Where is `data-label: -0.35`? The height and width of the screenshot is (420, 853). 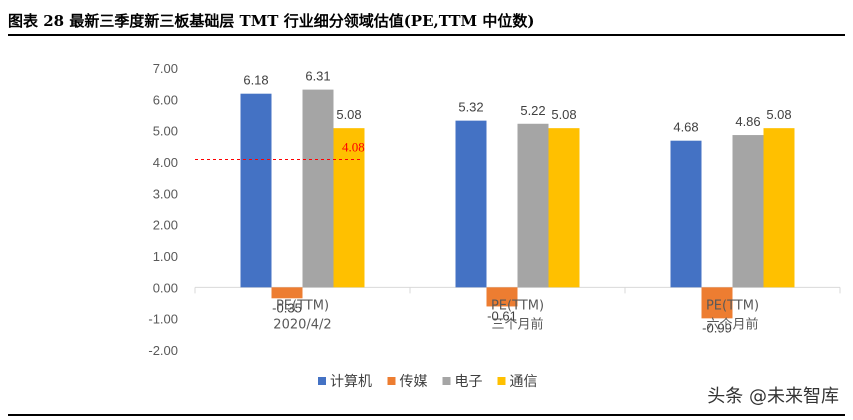 data-label: -0.35 is located at coordinates (287, 307).